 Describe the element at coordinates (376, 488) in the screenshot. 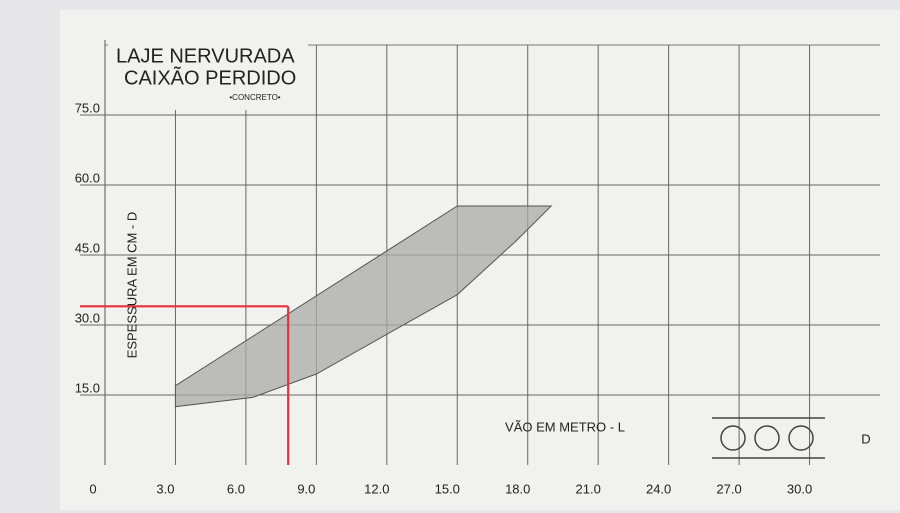

I see `x-tick-label: 12.0` at that location.